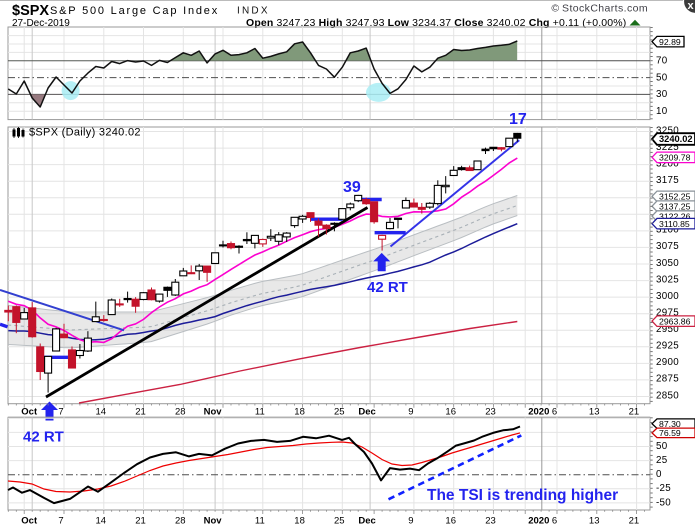 Image resolution: width=695 pixels, height=530 pixels. What do you see at coordinates (675, 216) in the screenshot?
I see `svg-text: 3122.26` at bounding box center [675, 216].